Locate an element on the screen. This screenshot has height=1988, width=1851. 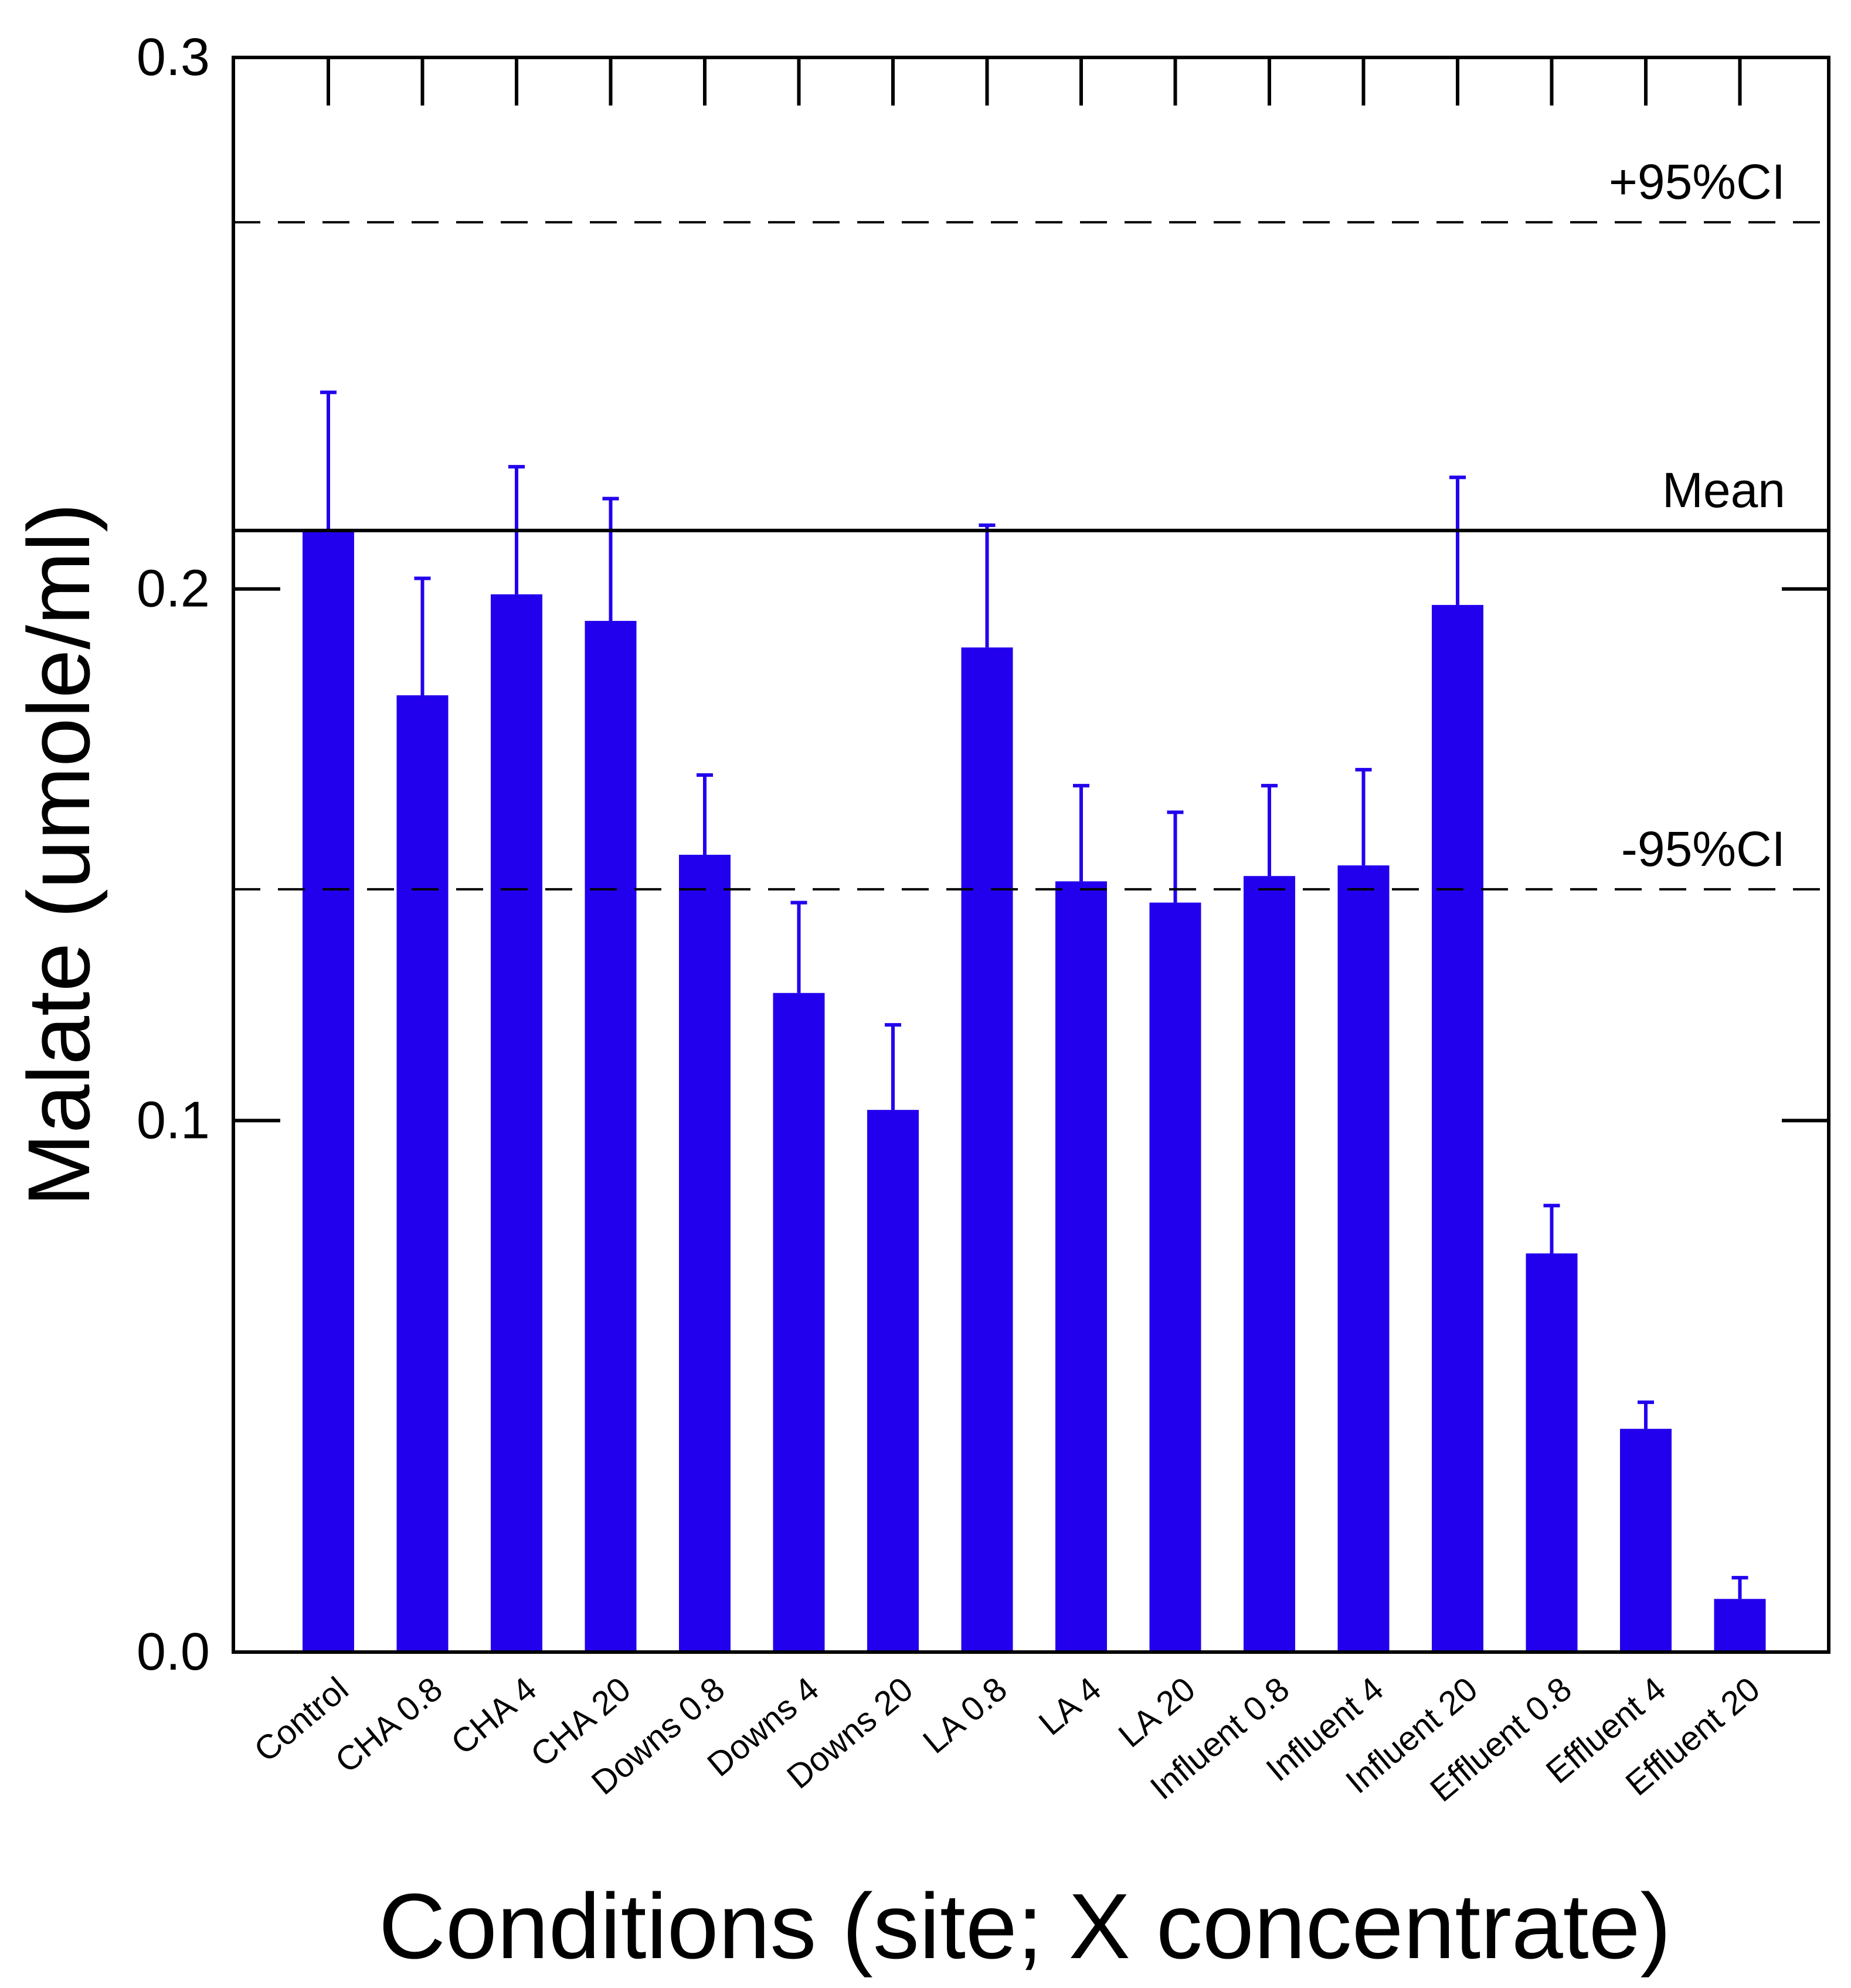
x-tick-label-9: LA 4 is located at coordinates (1070, 1706).